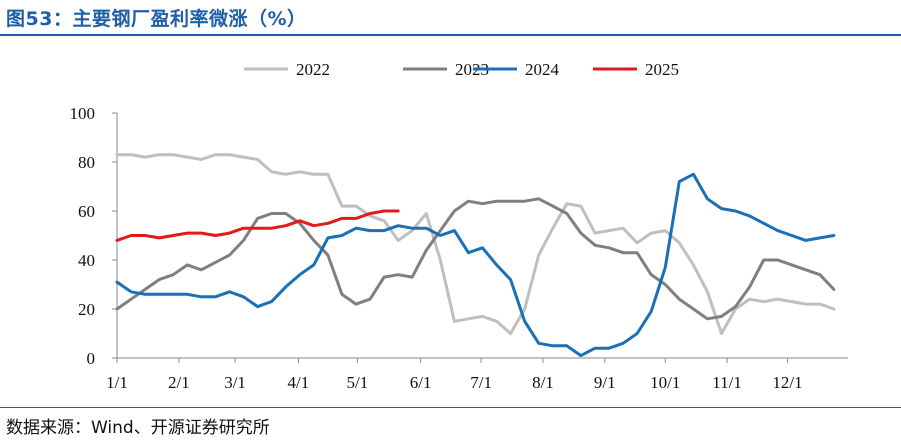  Describe the element at coordinates (662, 69) in the screenshot. I see `legend-label-2025: 2025` at that location.